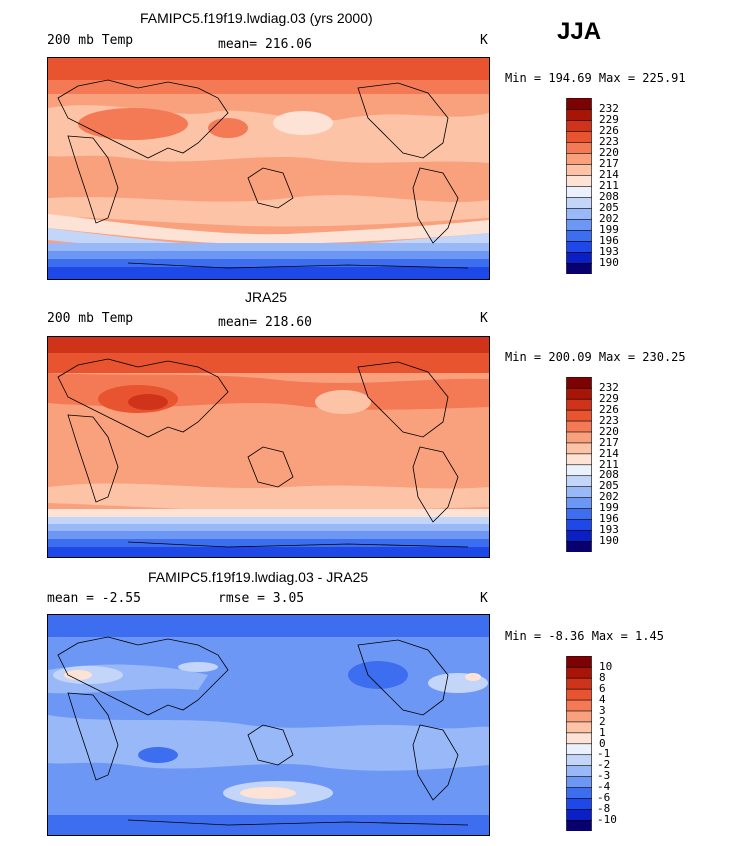 The width and height of the screenshot is (733, 846). What do you see at coordinates (265, 322) in the screenshot?
I see `panel2-mean-label: mean= 218.60` at bounding box center [265, 322].